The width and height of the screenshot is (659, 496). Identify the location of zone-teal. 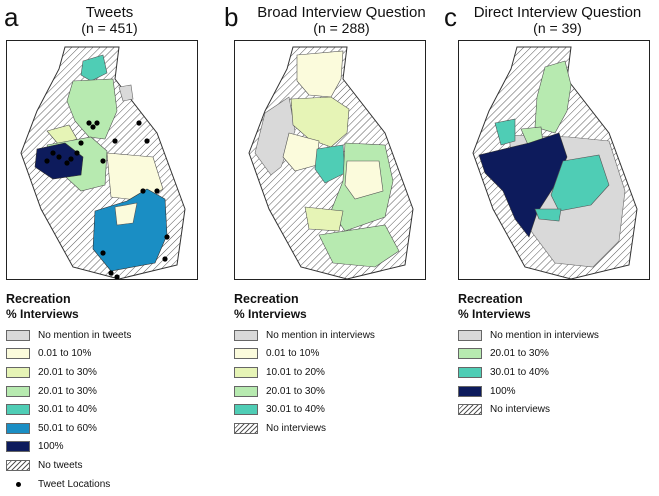
(330, 164).